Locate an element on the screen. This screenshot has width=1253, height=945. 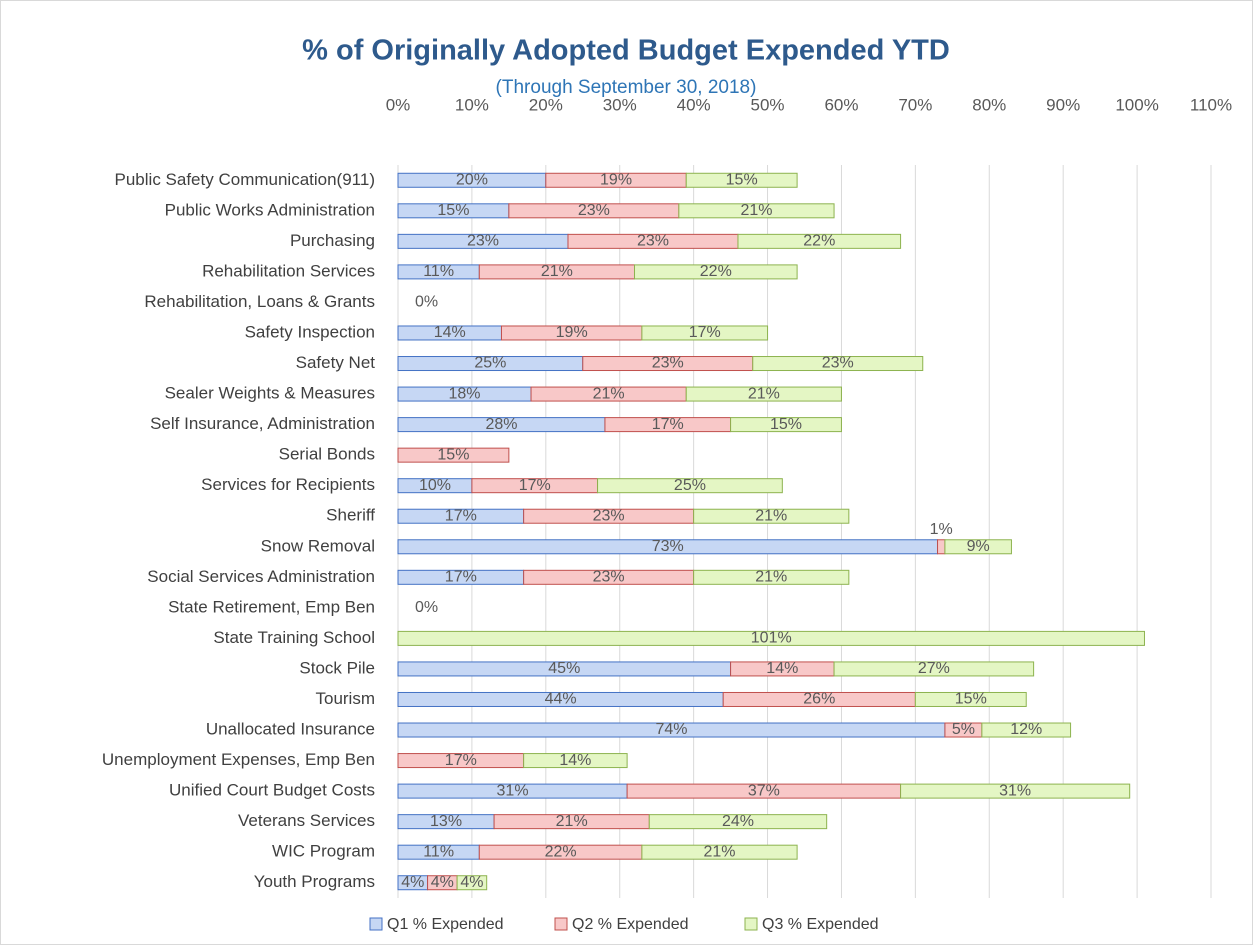
x-tick-label: 10% is located at coordinates (472, 104).